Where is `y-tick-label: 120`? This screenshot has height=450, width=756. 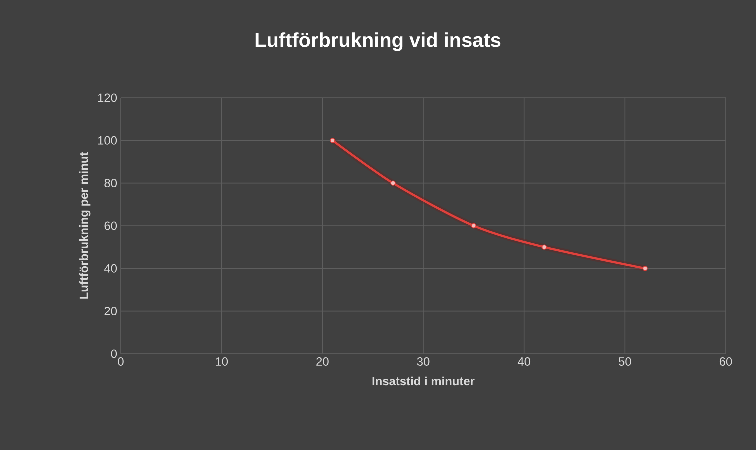 y-tick-label: 120 is located at coordinates (108, 98).